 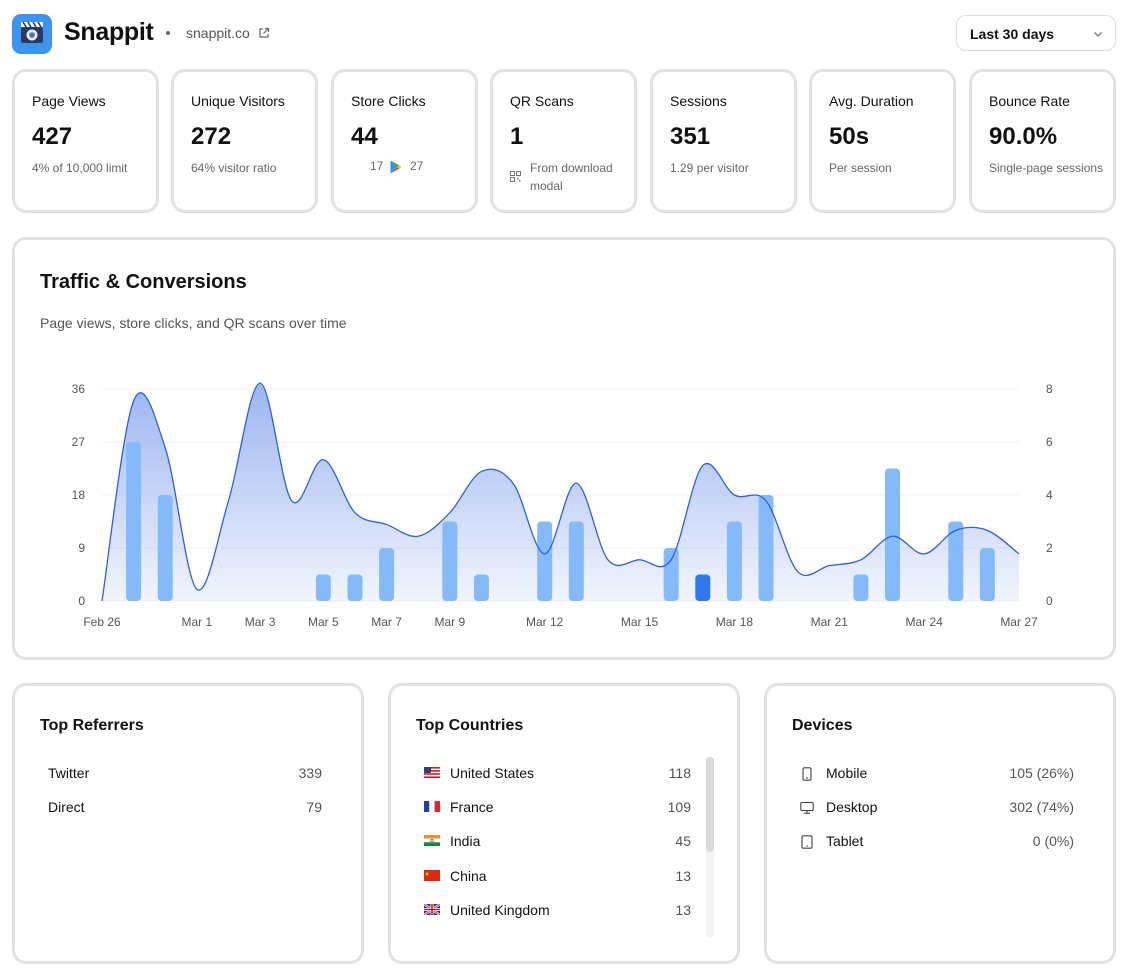 I want to click on chart-title: Traffic & Conversions, so click(x=143, y=282).